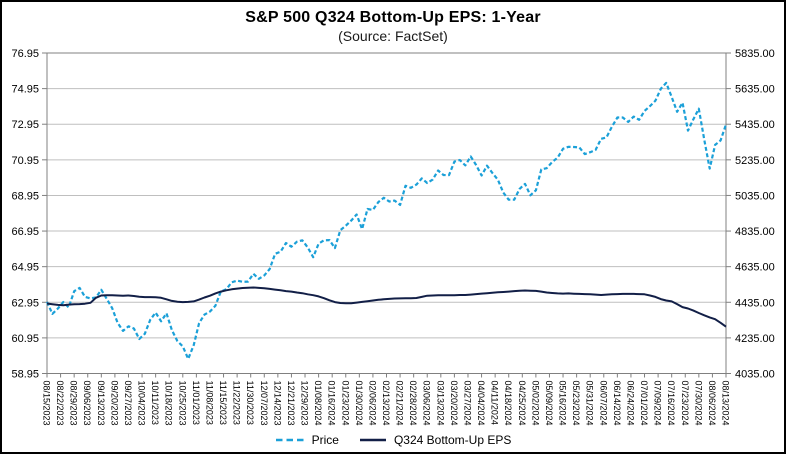 This screenshot has width=786, height=454. What do you see at coordinates (755, 268) in the screenshot?
I see `svg-text: 4635.00` at bounding box center [755, 268].